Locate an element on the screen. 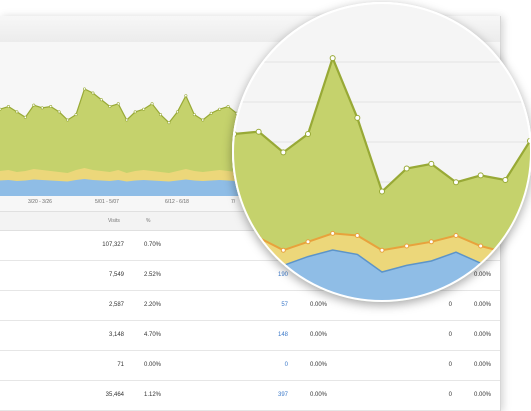  table-row: 71 0.00% 0 0.00% 0 0.00% is located at coordinates (250, 365).